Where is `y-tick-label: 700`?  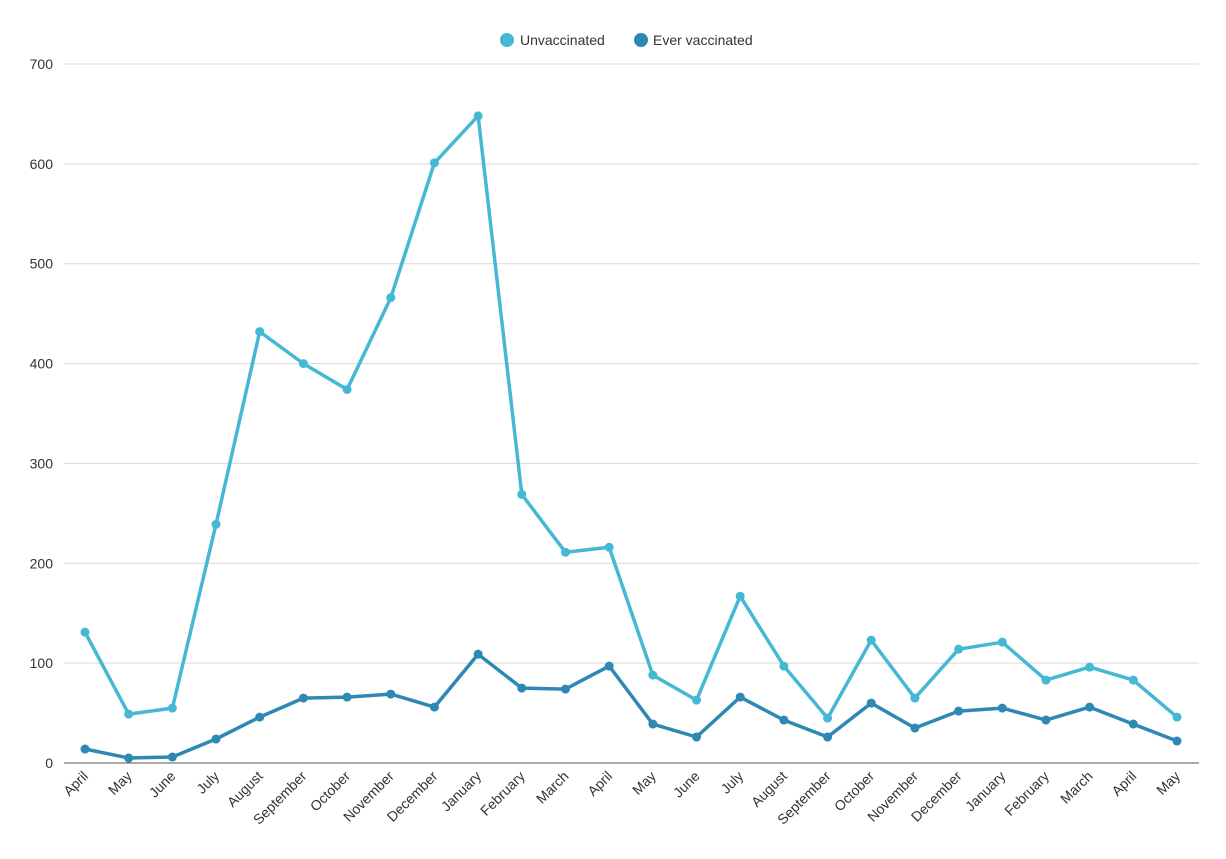
y-tick-label: 700 is located at coordinates (42, 64).